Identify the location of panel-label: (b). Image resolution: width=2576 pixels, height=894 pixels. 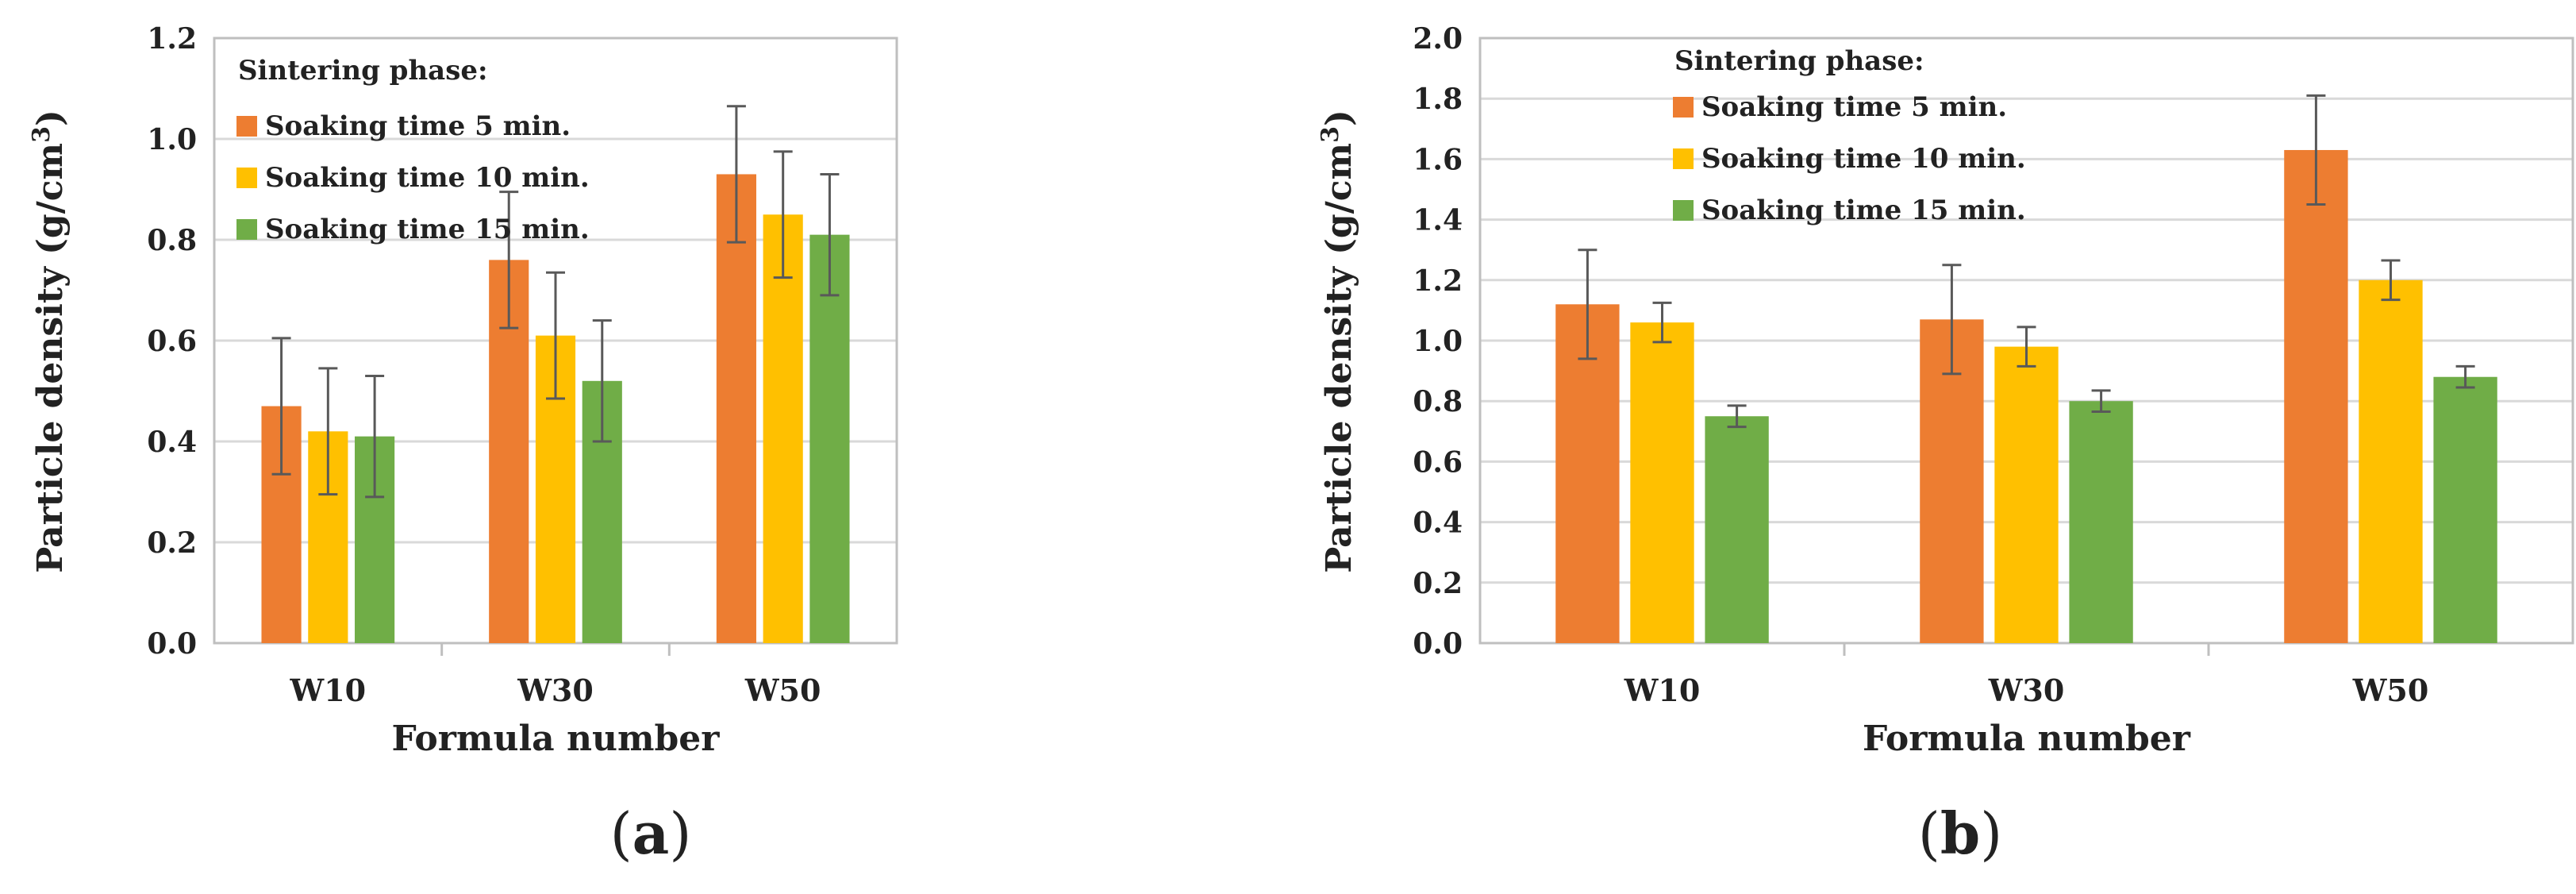
(1960, 833).